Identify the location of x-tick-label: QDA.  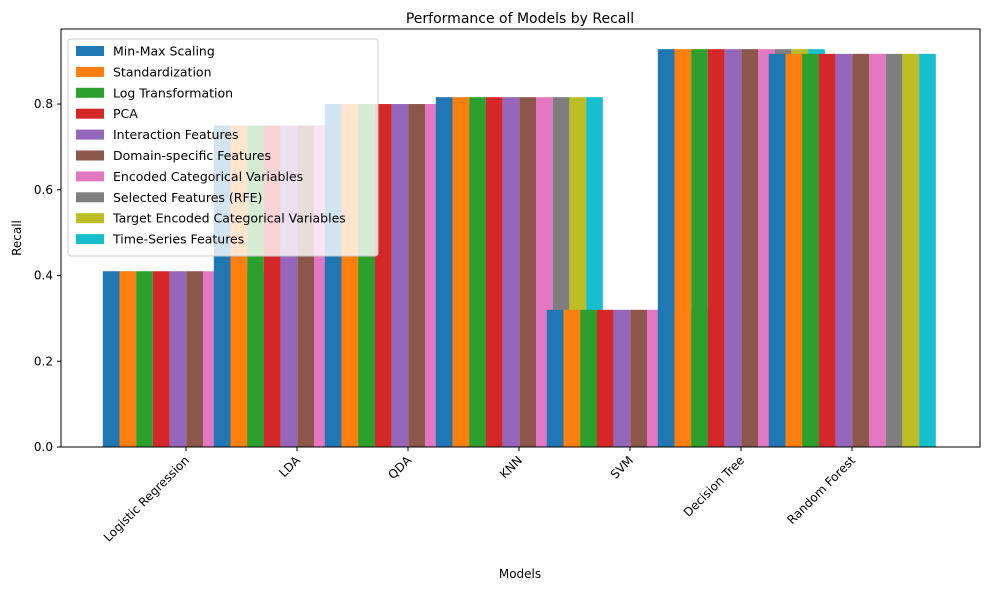
(399, 467).